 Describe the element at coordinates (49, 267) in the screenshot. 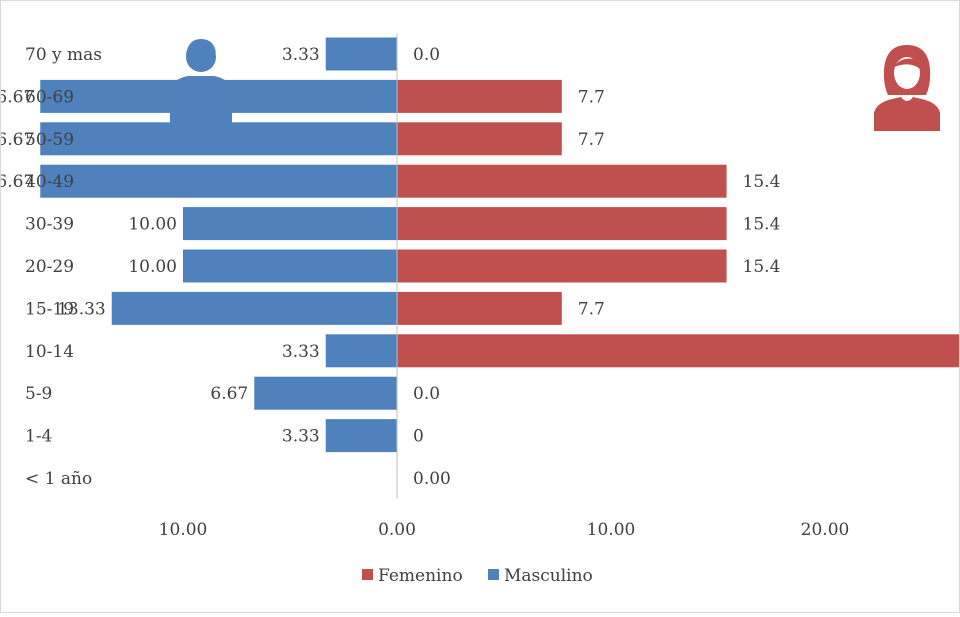

I see `category-label: 20-29` at that location.